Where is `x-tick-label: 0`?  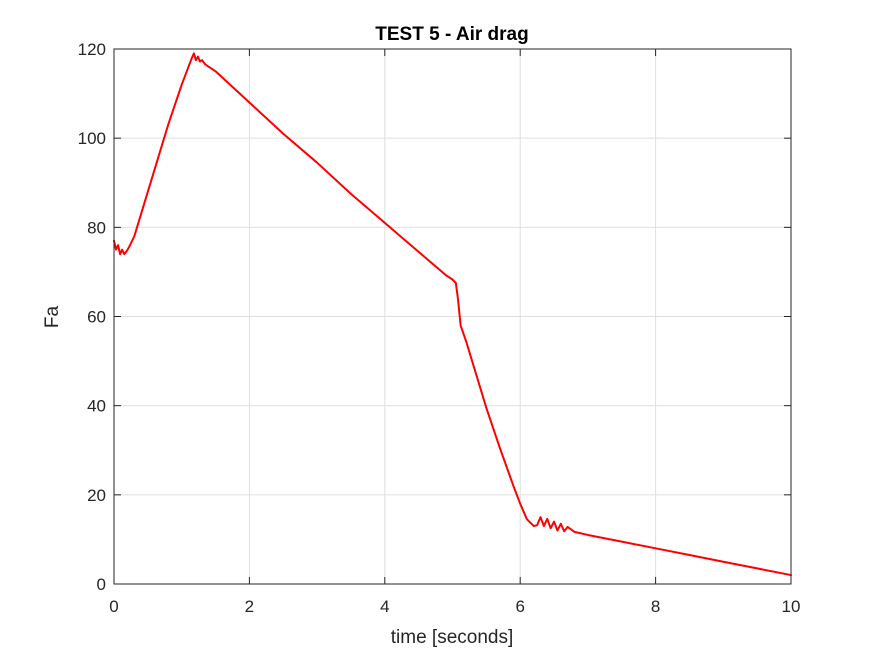
x-tick-label: 0 is located at coordinates (113, 606).